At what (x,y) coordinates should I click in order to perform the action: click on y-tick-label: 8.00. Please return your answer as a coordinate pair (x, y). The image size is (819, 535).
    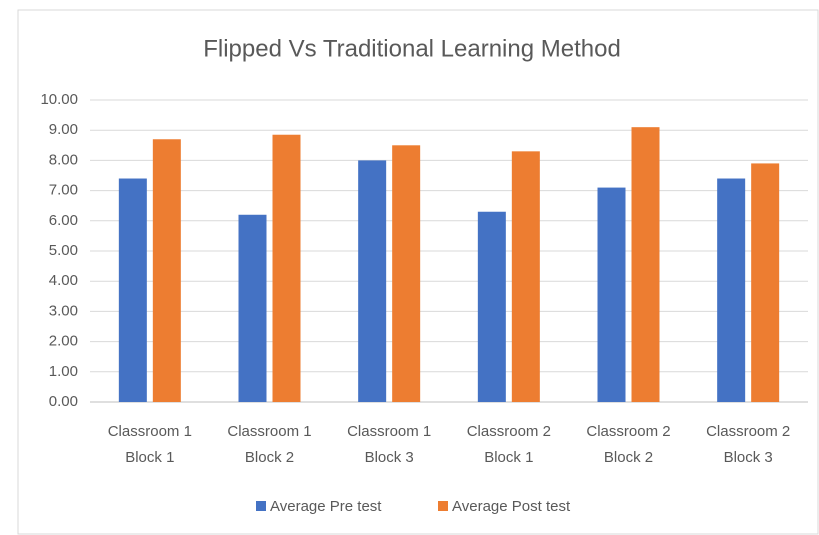
    Looking at the image, I should click on (63, 159).